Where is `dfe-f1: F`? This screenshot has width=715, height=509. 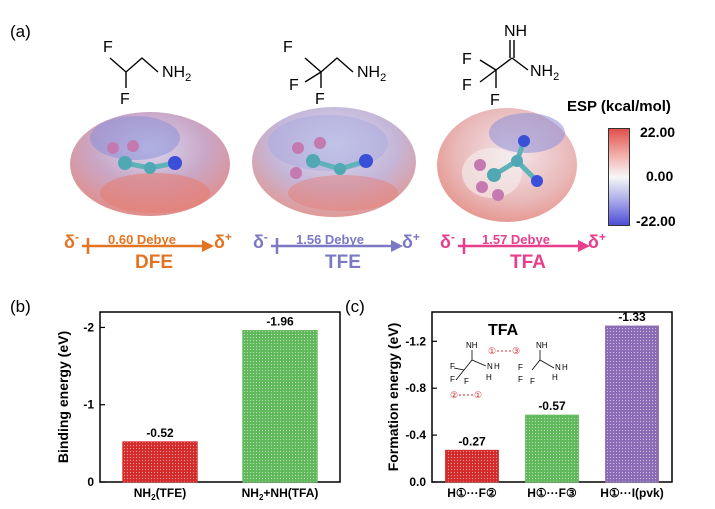 dfe-f1: F is located at coordinates (108, 47).